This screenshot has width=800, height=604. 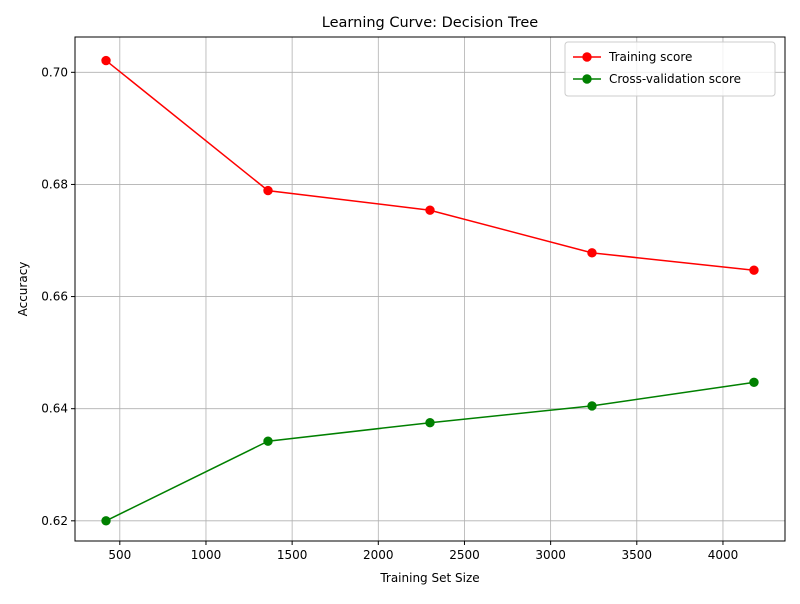 I want to click on x-tick-label: 3000, so click(x=550, y=555).